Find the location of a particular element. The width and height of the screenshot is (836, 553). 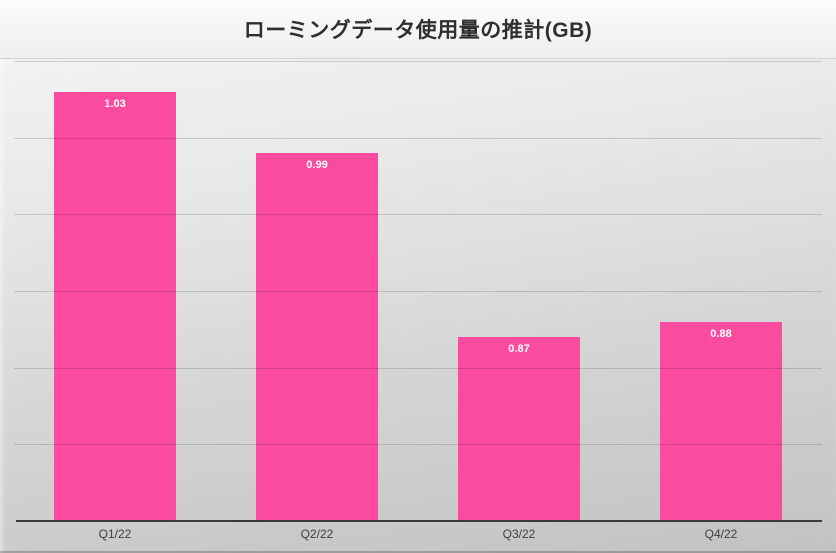

x-axis-line is located at coordinates (419, 521).